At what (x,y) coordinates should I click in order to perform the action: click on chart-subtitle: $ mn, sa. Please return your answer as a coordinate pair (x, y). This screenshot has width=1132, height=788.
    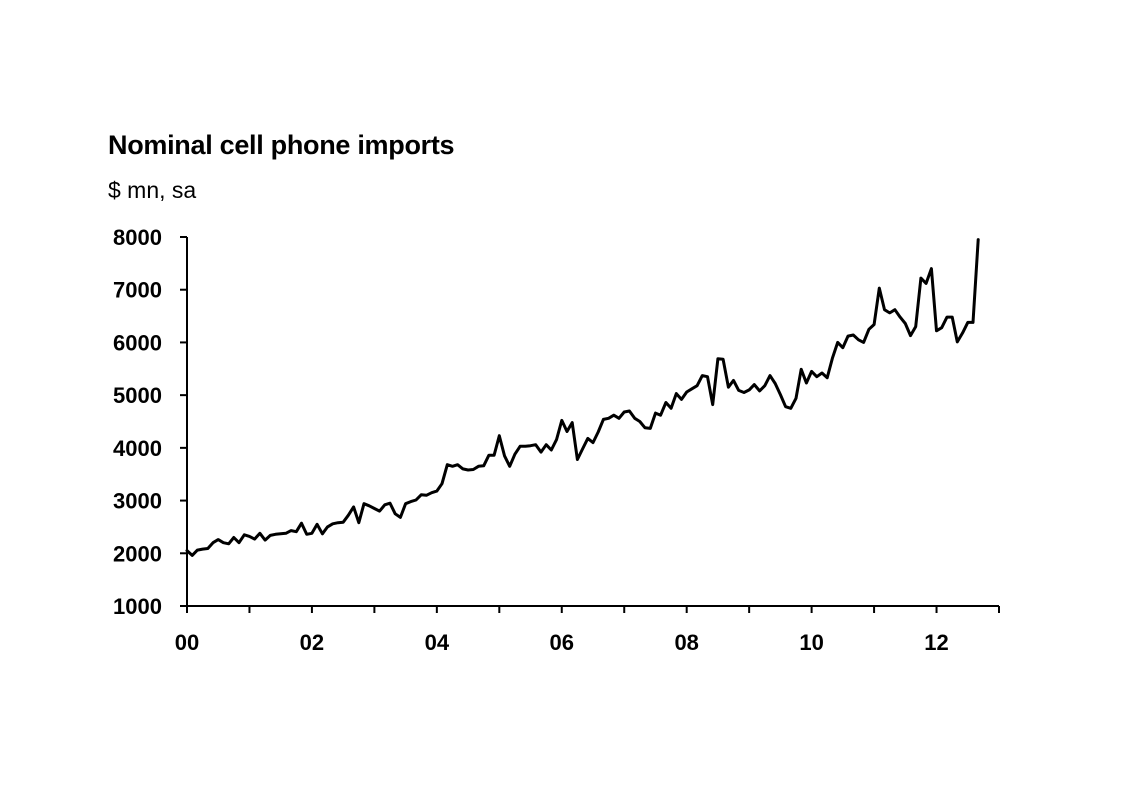
    Looking at the image, I should click on (152, 190).